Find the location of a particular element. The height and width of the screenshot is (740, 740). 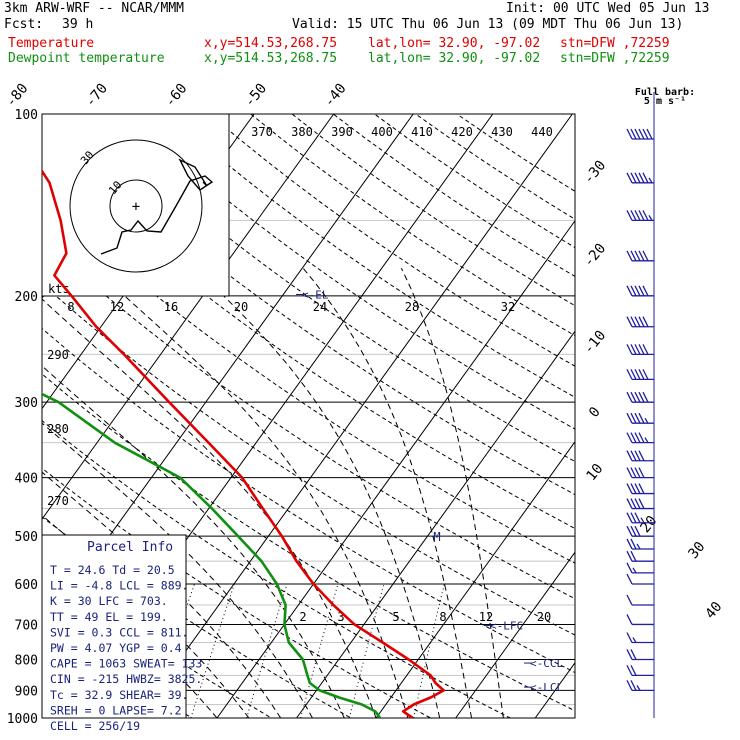

storm-motion-marker: M is located at coordinates (436, 537).